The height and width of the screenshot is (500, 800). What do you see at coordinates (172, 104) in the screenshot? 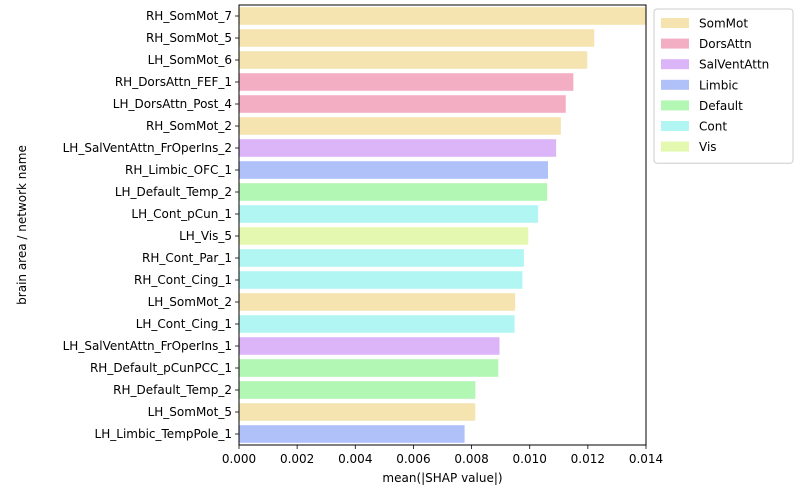
I see `y-tick-label: LH_DorsAttn_Post_4` at bounding box center [172, 104].